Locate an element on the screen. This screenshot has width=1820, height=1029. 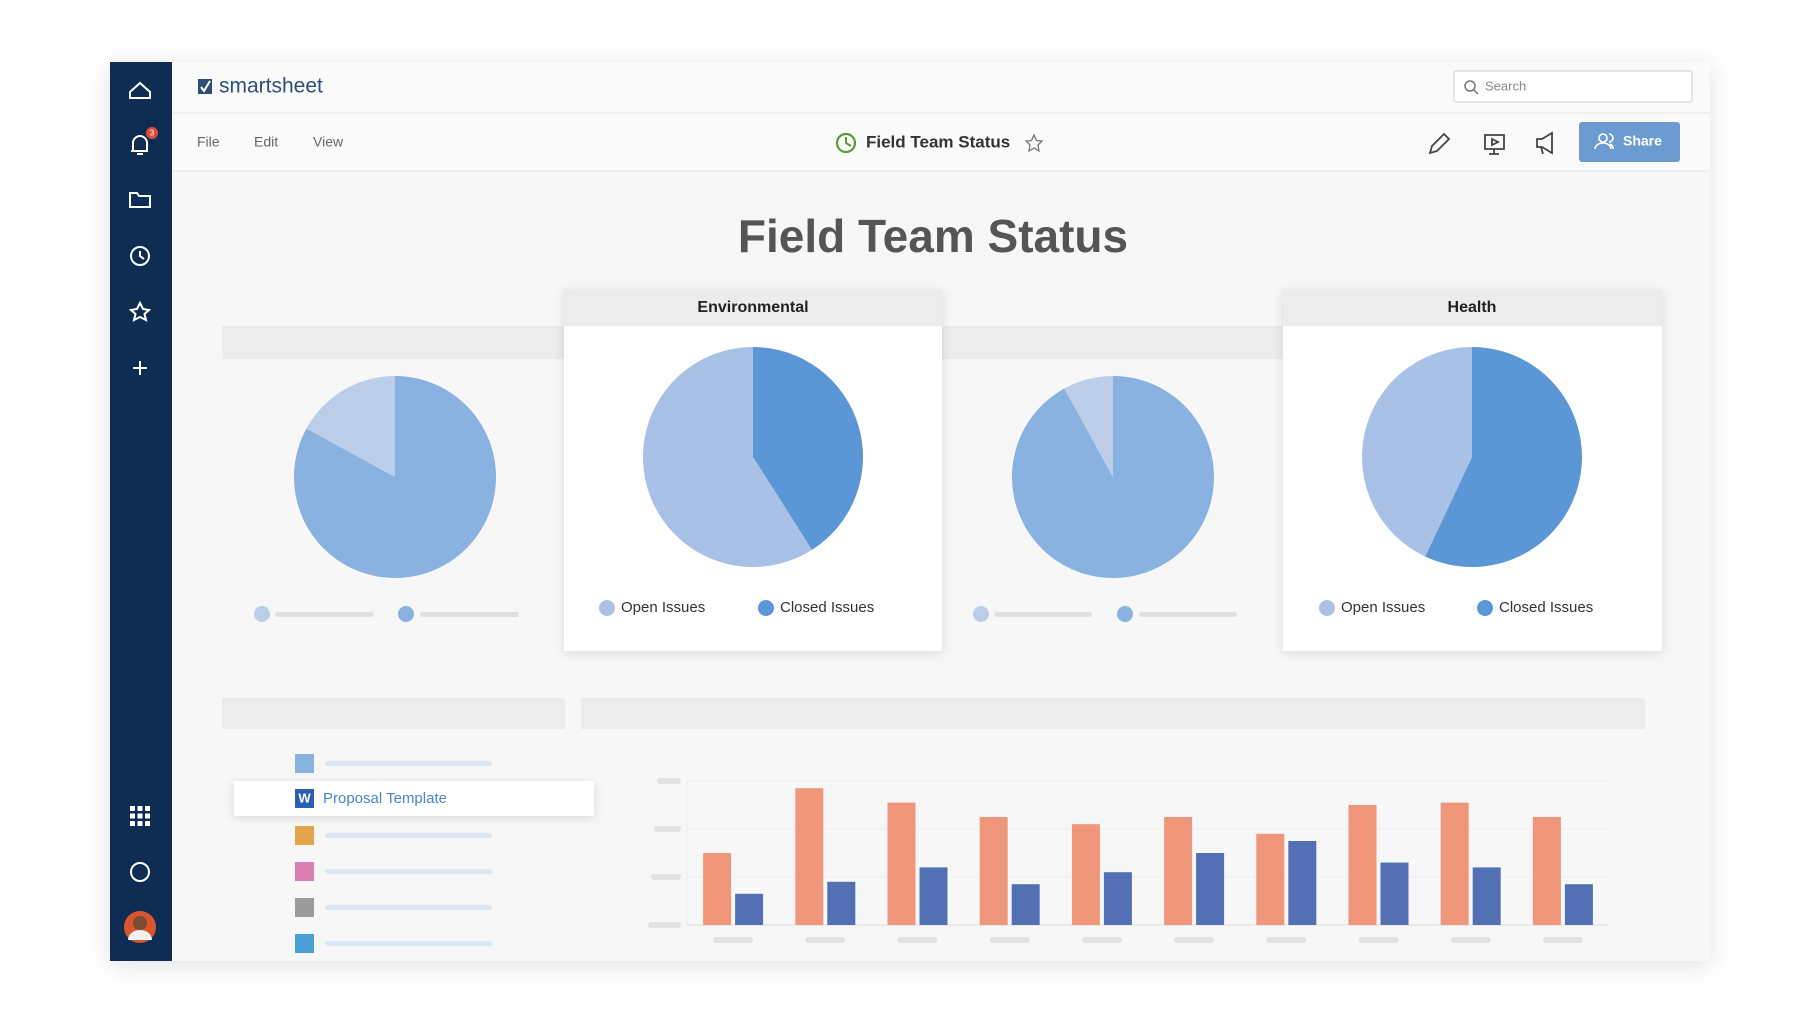
word-icon is located at coordinates (304, 798).